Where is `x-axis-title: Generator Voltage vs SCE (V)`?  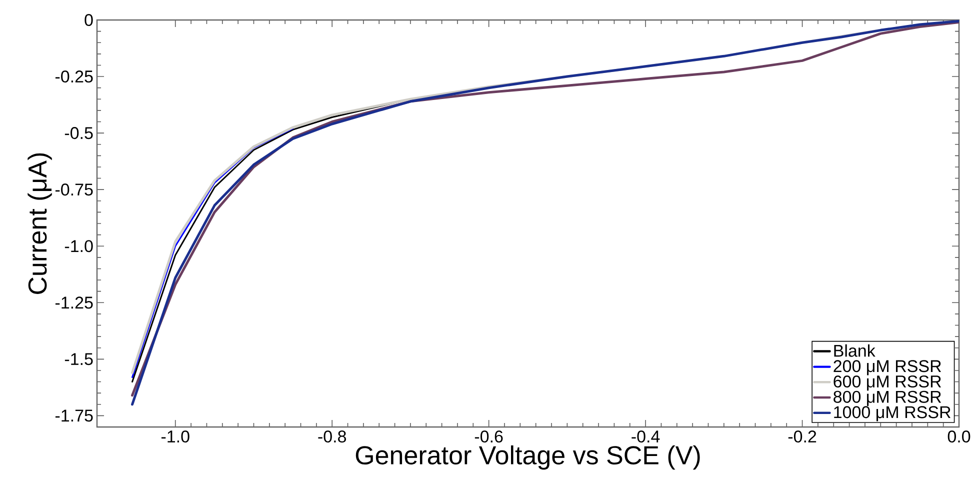 x-axis-title: Generator Voltage vs SCE (V) is located at coordinates (528, 457).